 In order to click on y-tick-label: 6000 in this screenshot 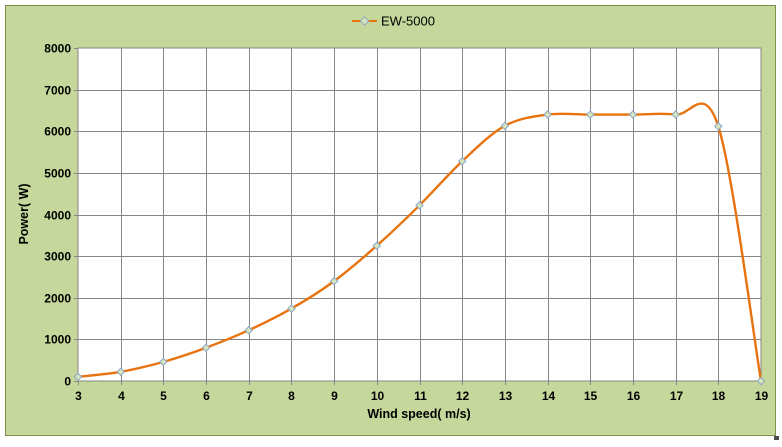, I will do `click(57, 132)`.